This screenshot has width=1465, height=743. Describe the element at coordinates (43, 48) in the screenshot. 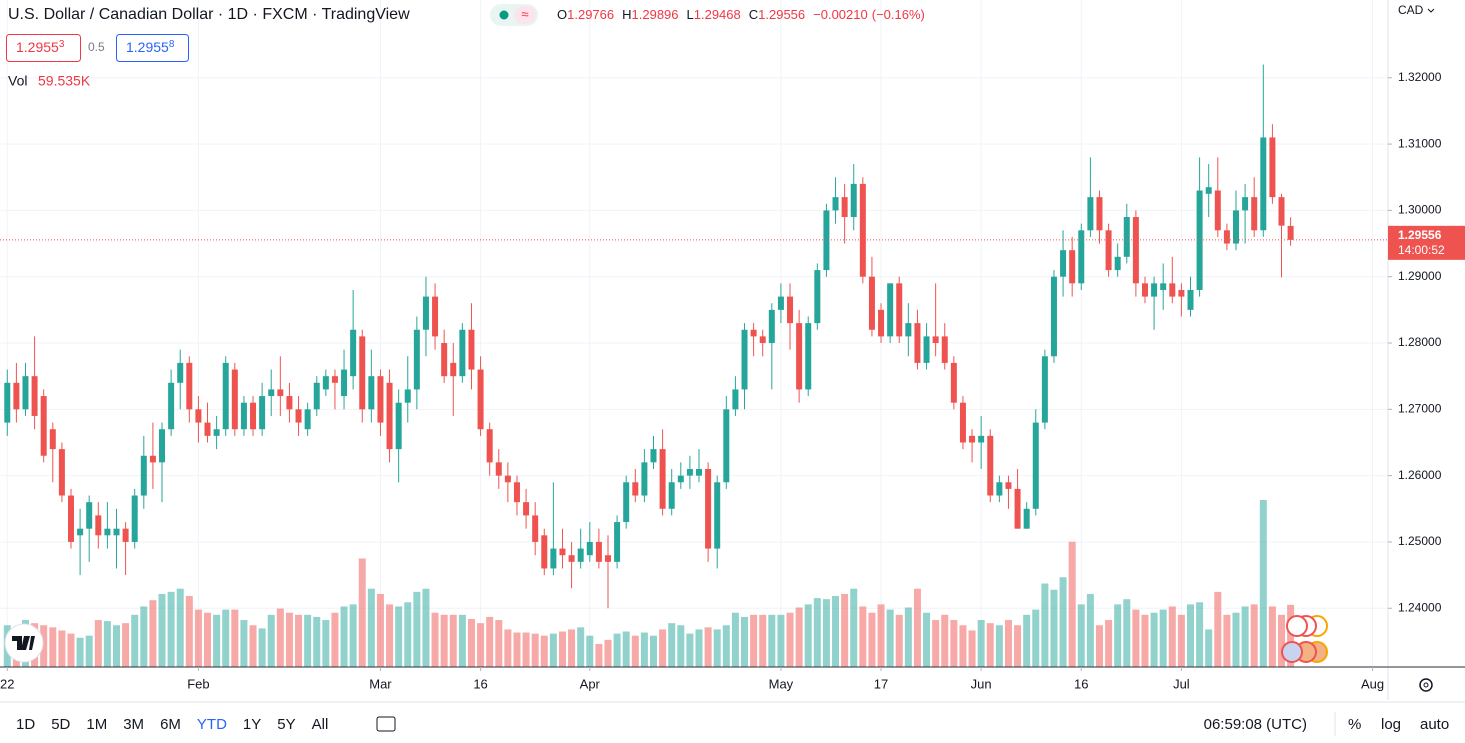

I see `bid-box` at that location.